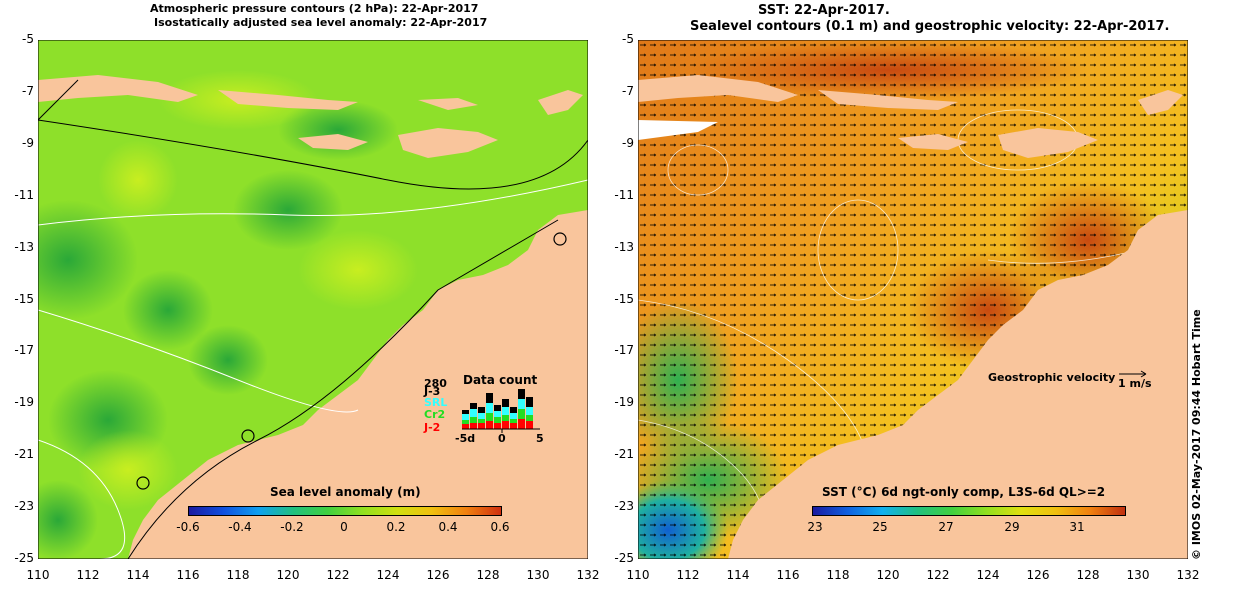 The height and width of the screenshot is (590, 1250). What do you see at coordinates (448, 527) in the screenshot?
I see `sla-cb-tick: 0.4` at bounding box center [448, 527].